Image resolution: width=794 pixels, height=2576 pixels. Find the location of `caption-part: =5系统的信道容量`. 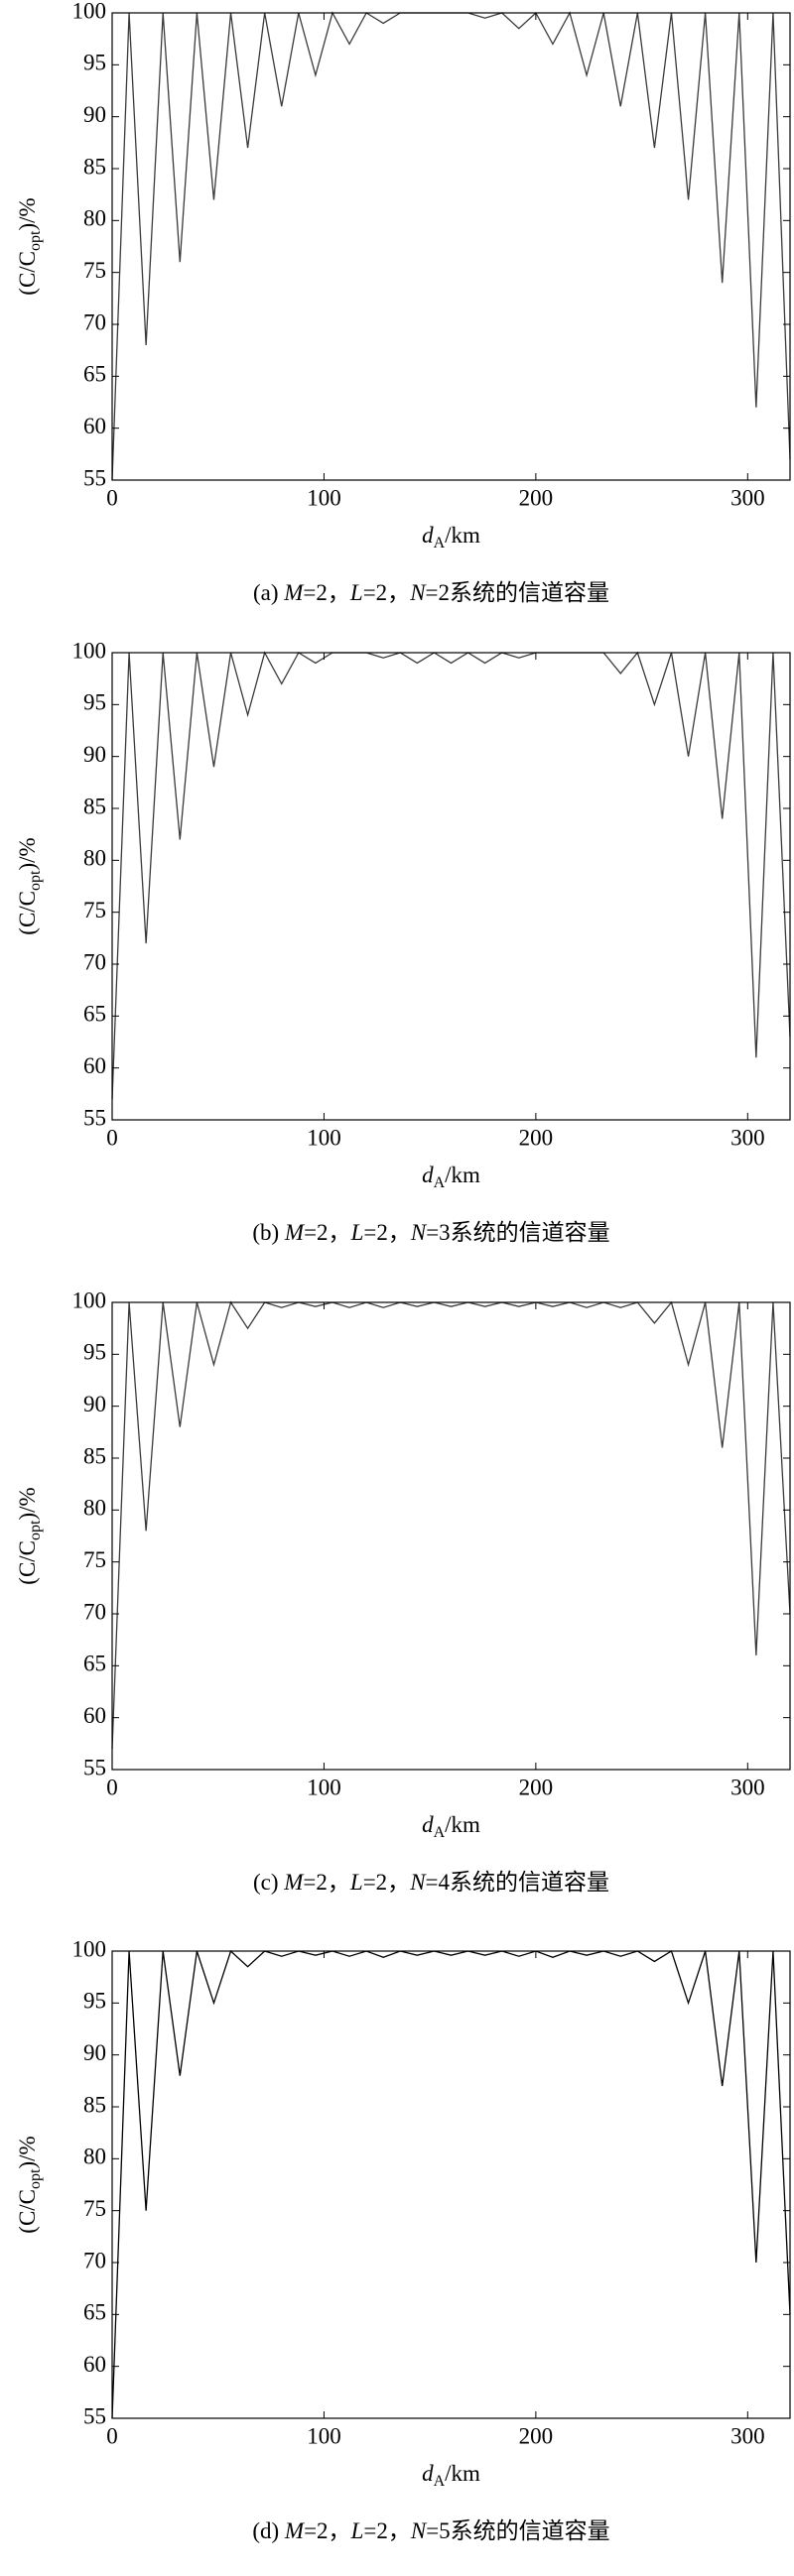

caption-part: =5系统的信道容量 is located at coordinates (518, 2530).